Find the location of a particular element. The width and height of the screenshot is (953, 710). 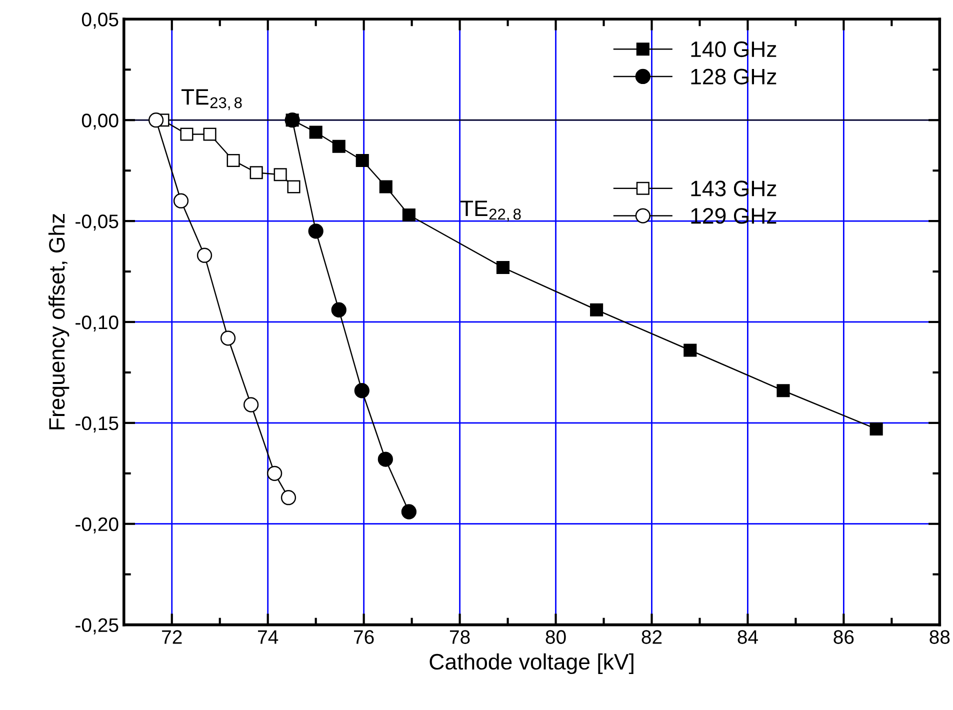

x-tick-label: 76 is located at coordinates (364, 637).